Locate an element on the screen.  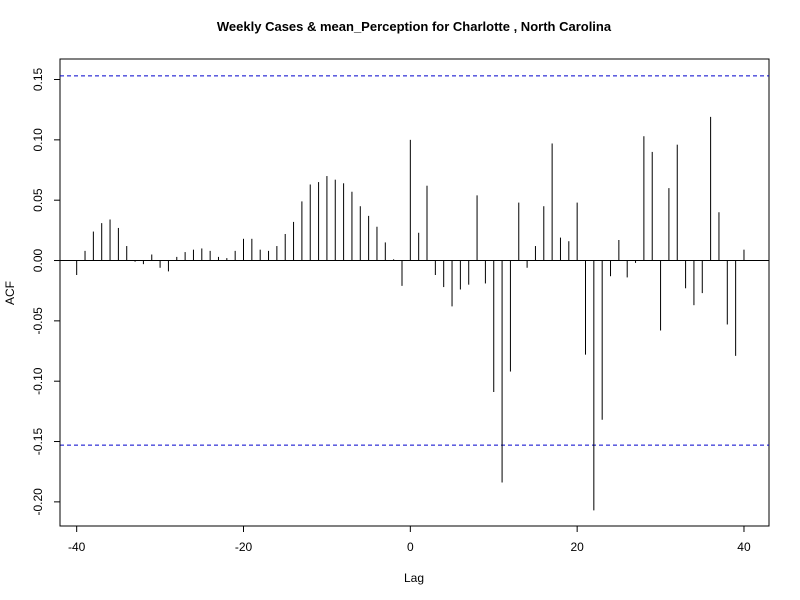
y-tick-label: -0.15 is located at coordinates (38, 442).